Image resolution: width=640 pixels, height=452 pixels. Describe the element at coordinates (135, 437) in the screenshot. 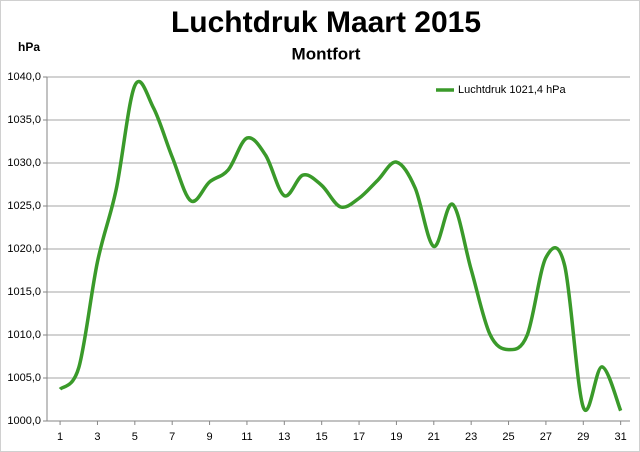

I see `x-tick-label: 5` at that location.